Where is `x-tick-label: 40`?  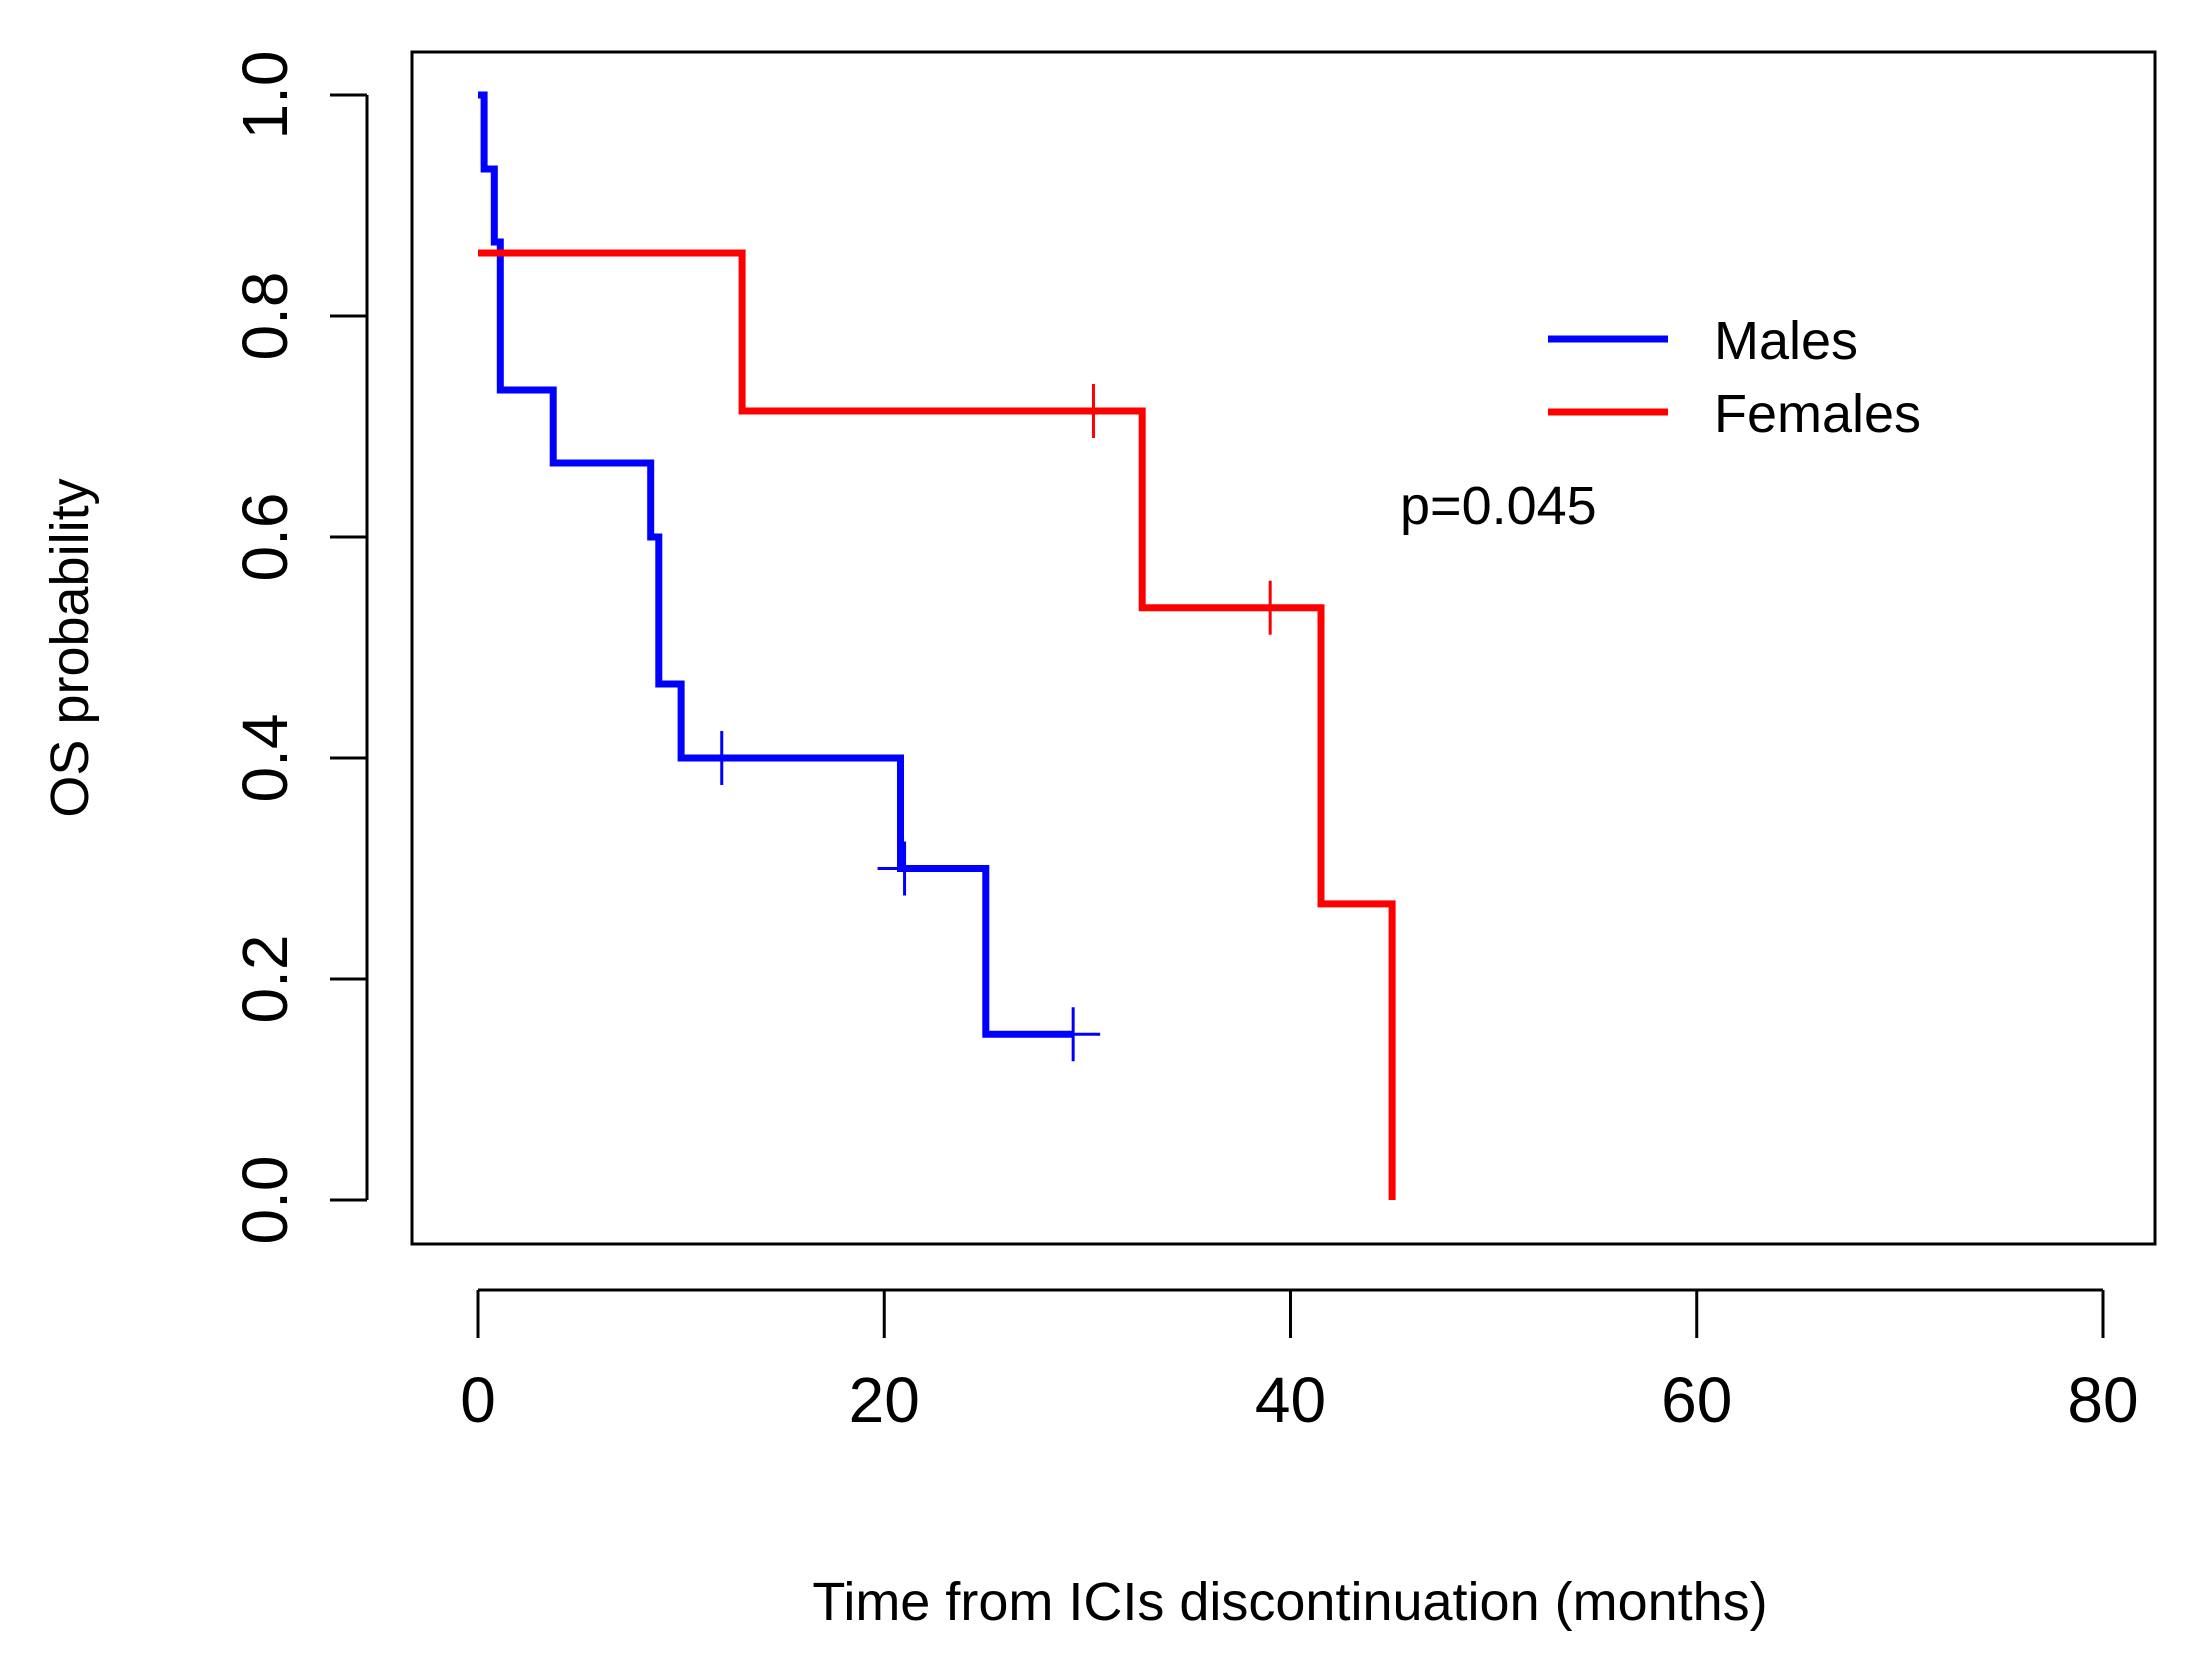
x-tick-label: 40 is located at coordinates (1290, 1400).